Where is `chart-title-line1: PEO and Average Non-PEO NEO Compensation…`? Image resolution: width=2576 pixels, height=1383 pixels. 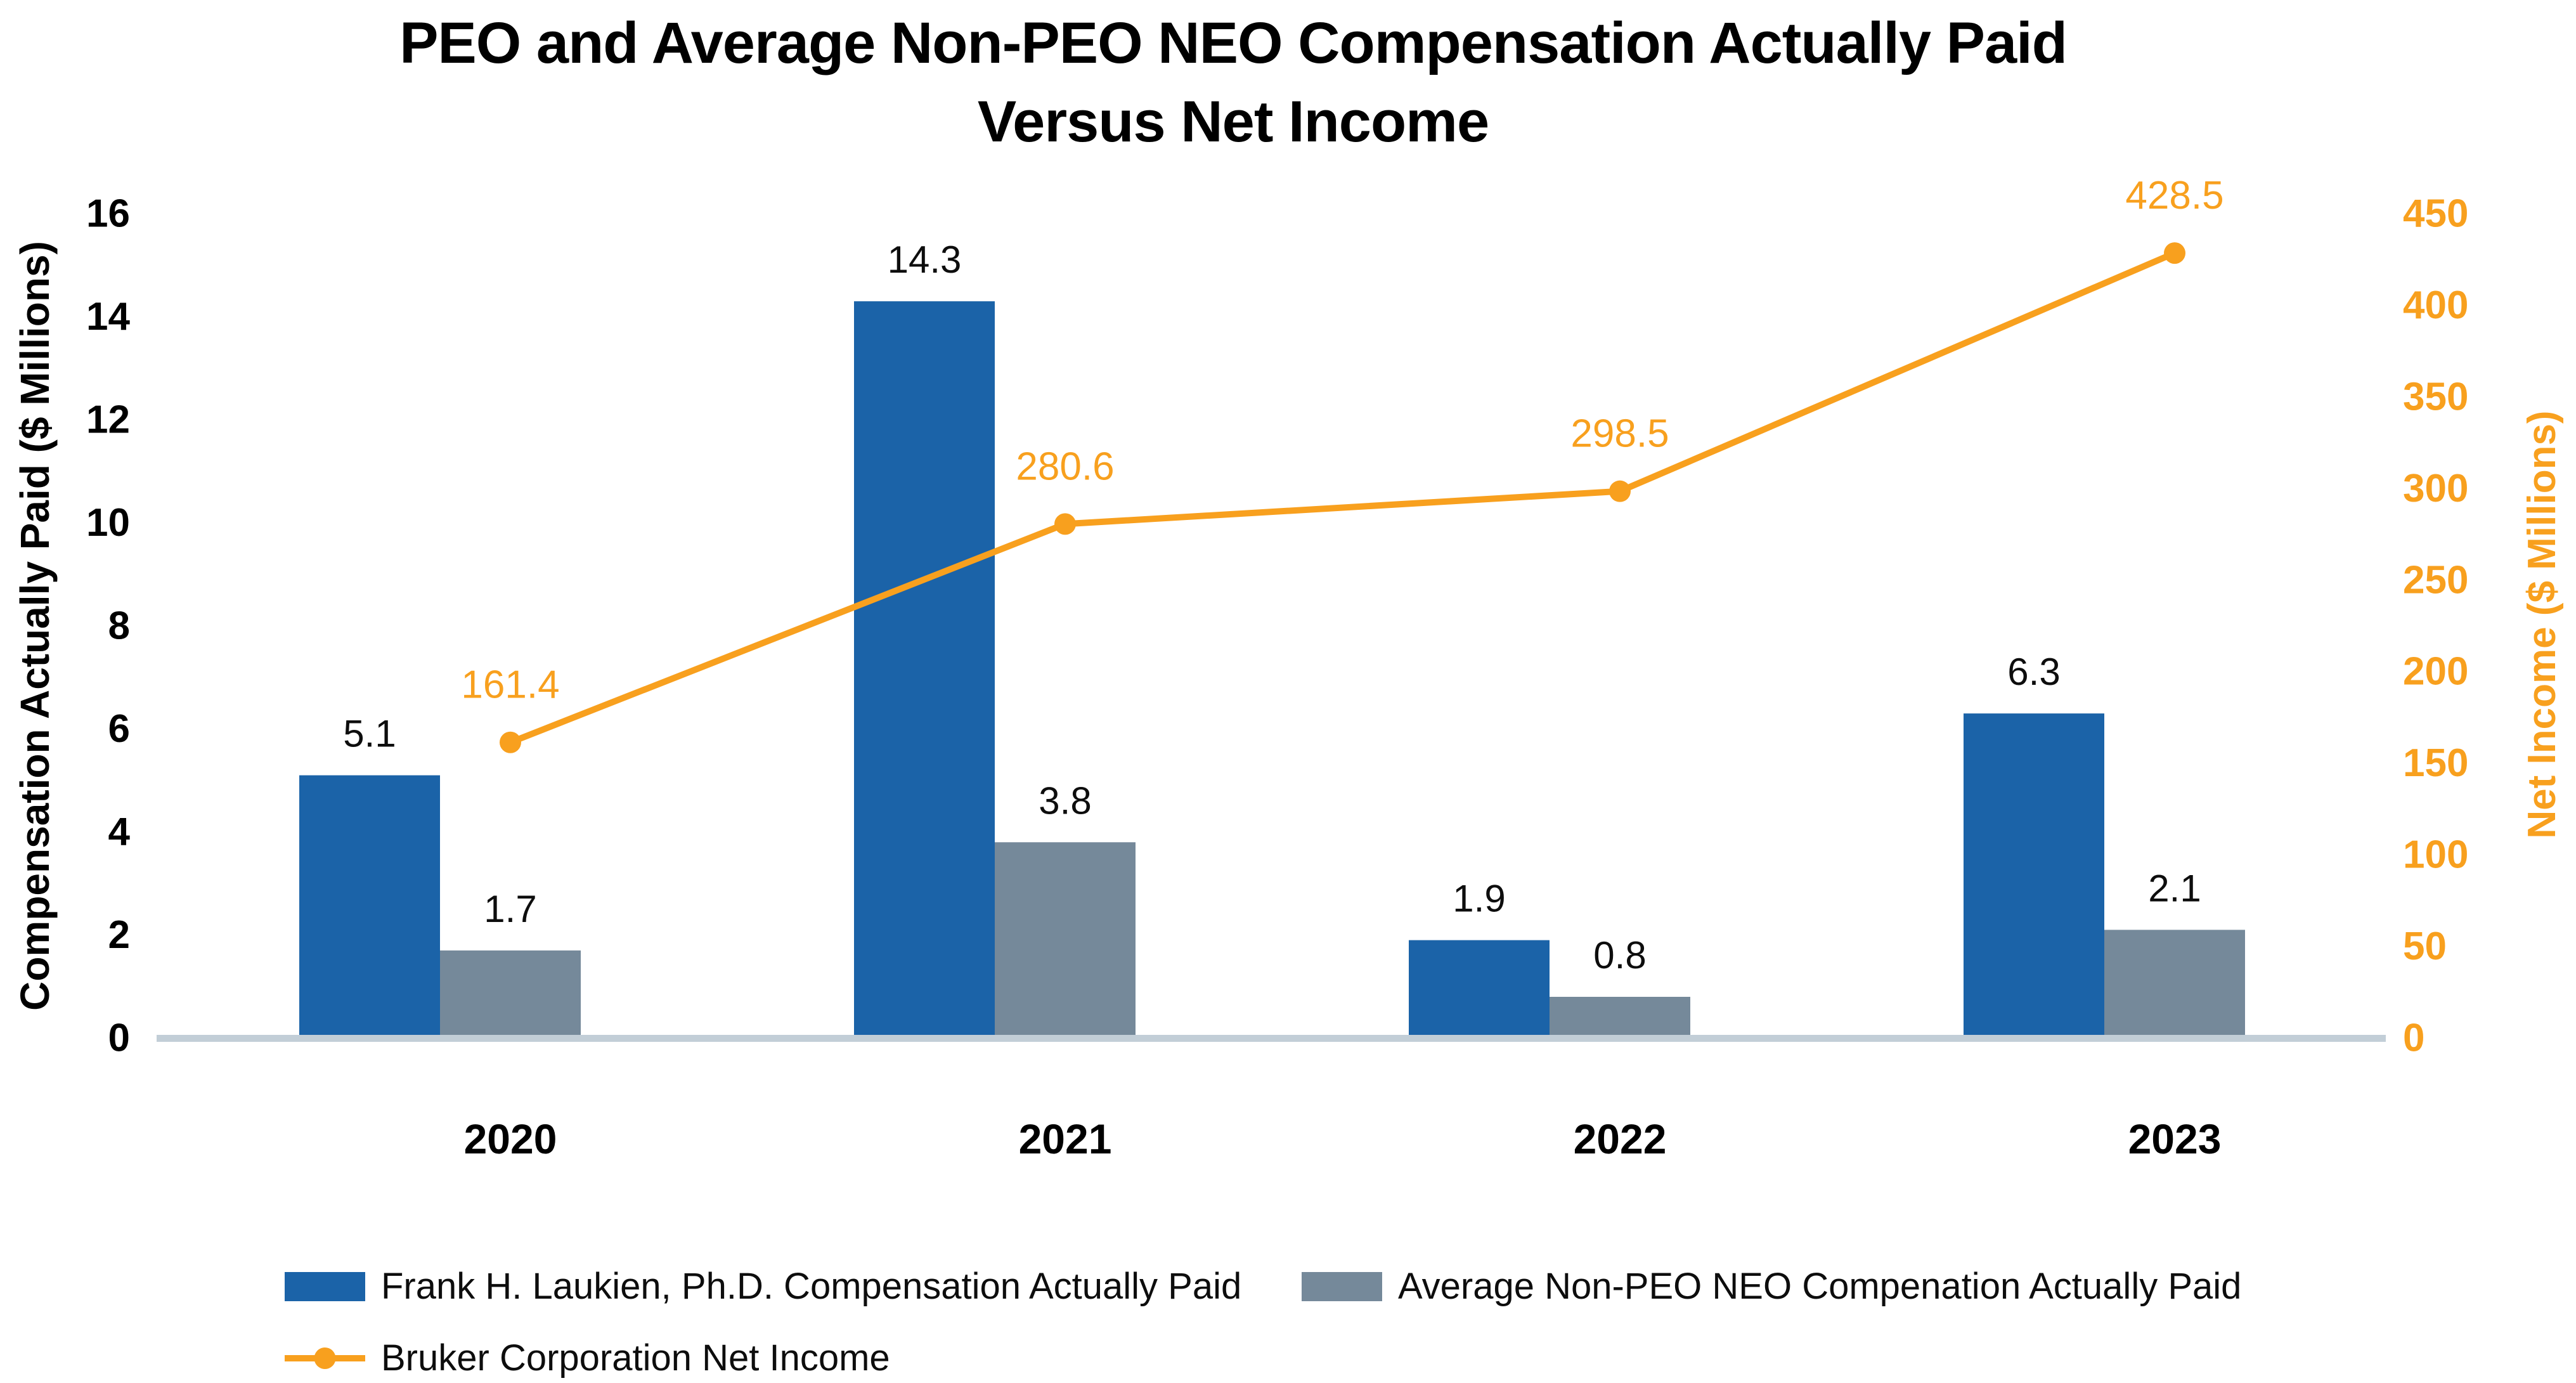
chart-title-line1: PEO and Average Non-PEO NEO Compensation… is located at coordinates (1233, 43).